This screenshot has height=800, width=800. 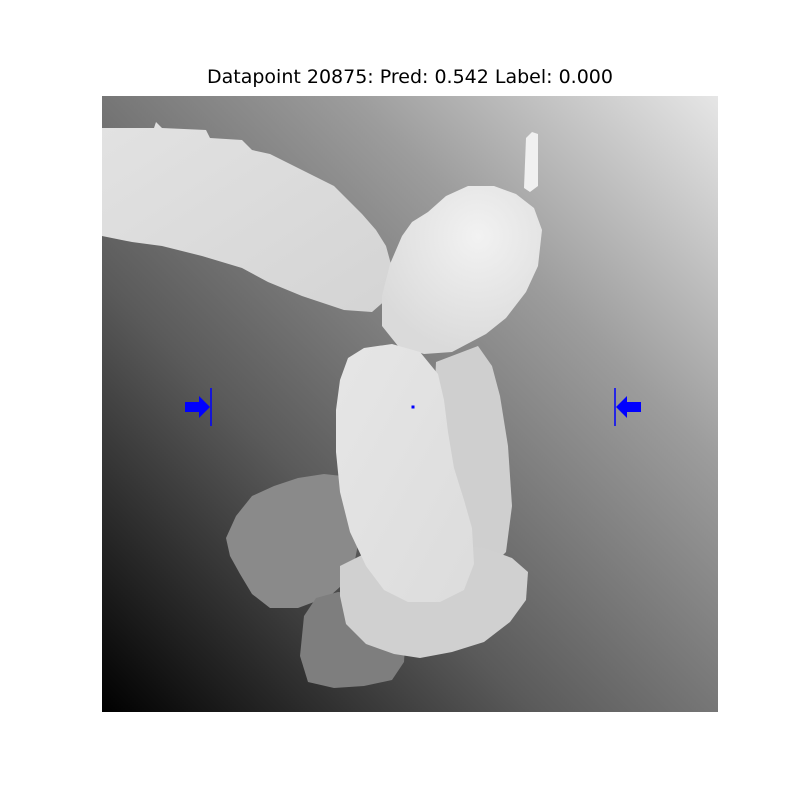 What do you see at coordinates (413, 407) in the screenshot?
I see `grasp-center-point-icon` at bounding box center [413, 407].